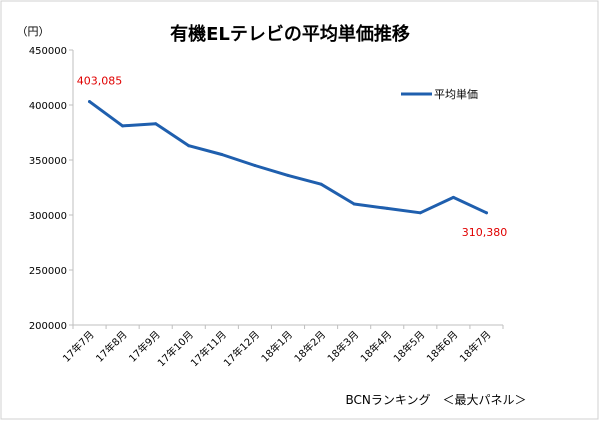 The width and height of the screenshot is (600, 421). I want to click on legend-label: 平均単価, so click(456, 94).